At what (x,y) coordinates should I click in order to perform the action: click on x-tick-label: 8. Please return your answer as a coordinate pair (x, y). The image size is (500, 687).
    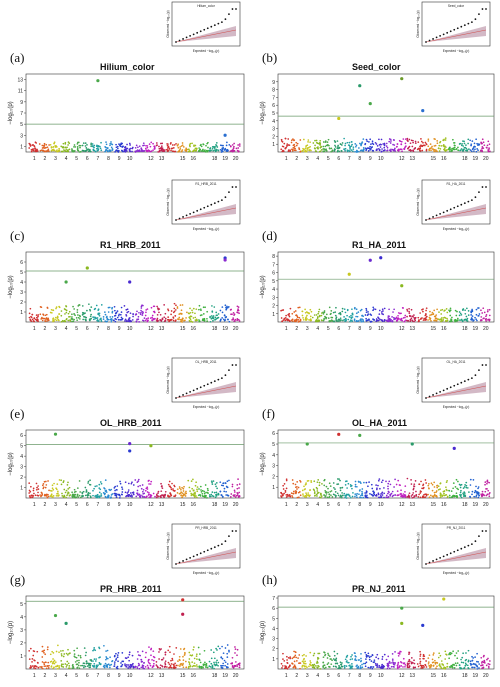
    Looking at the image, I should click on (108, 159).